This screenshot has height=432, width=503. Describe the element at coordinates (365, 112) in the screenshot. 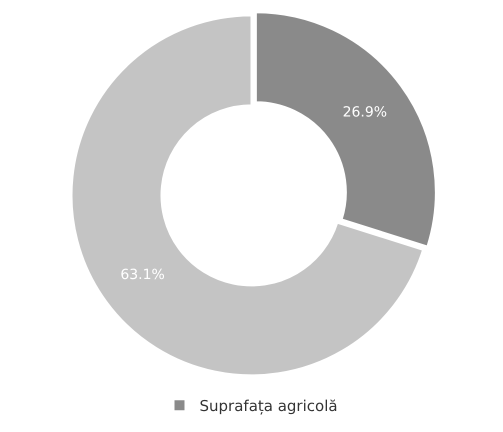

I see `data-label: 26.9%` at that location.